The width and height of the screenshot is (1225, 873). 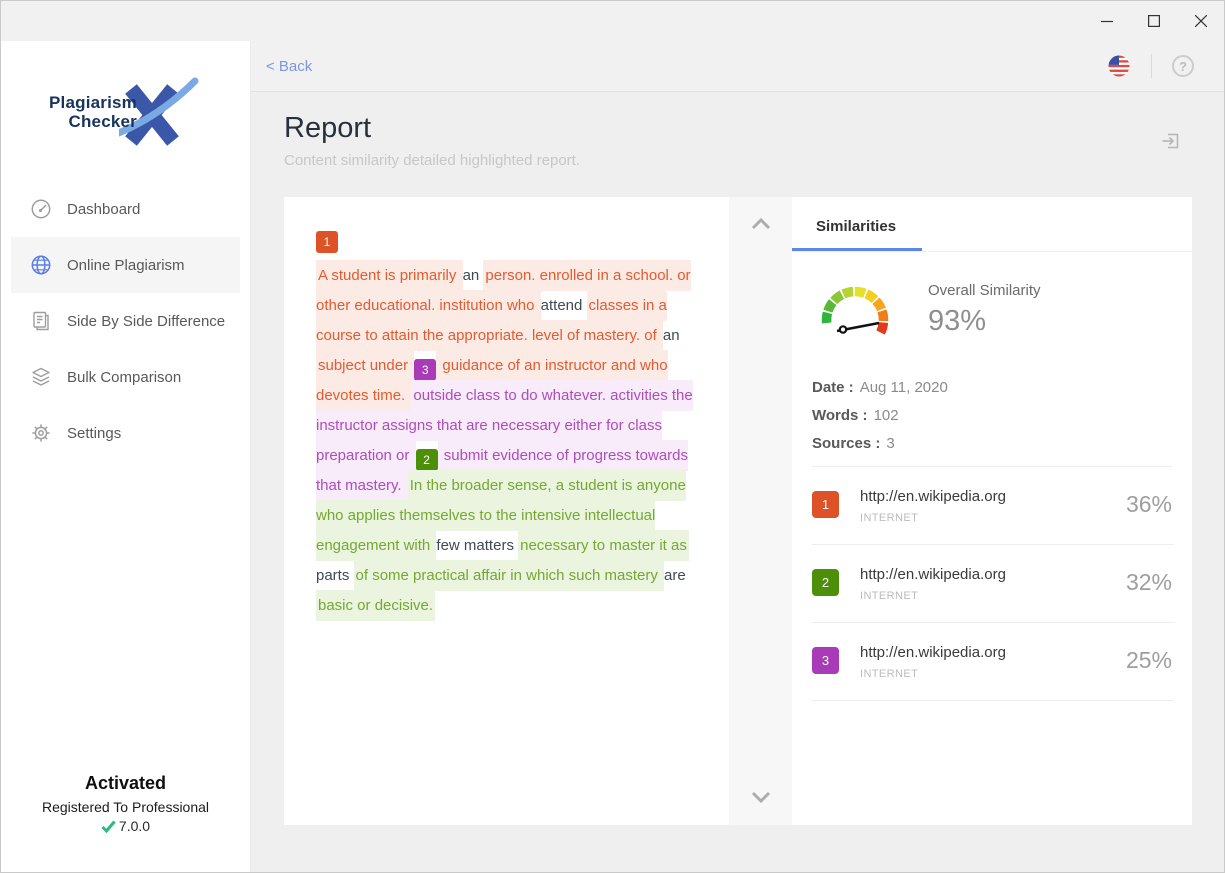 What do you see at coordinates (612, 21) in the screenshot?
I see `titlebar` at bounding box center [612, 21].